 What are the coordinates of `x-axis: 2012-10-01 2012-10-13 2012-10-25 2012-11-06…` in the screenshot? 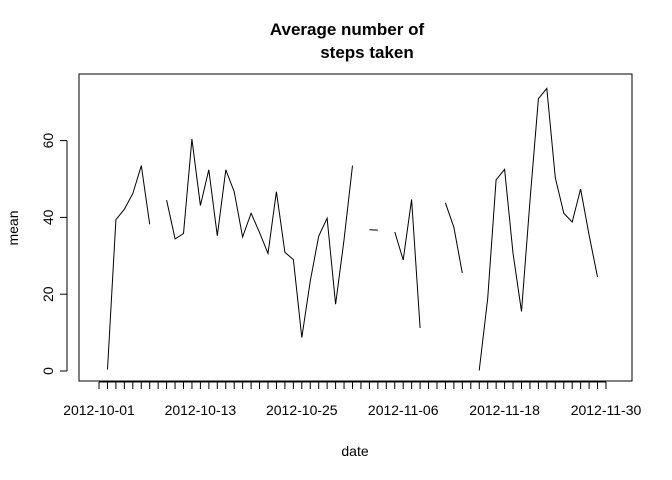 It's located at (352, 399).